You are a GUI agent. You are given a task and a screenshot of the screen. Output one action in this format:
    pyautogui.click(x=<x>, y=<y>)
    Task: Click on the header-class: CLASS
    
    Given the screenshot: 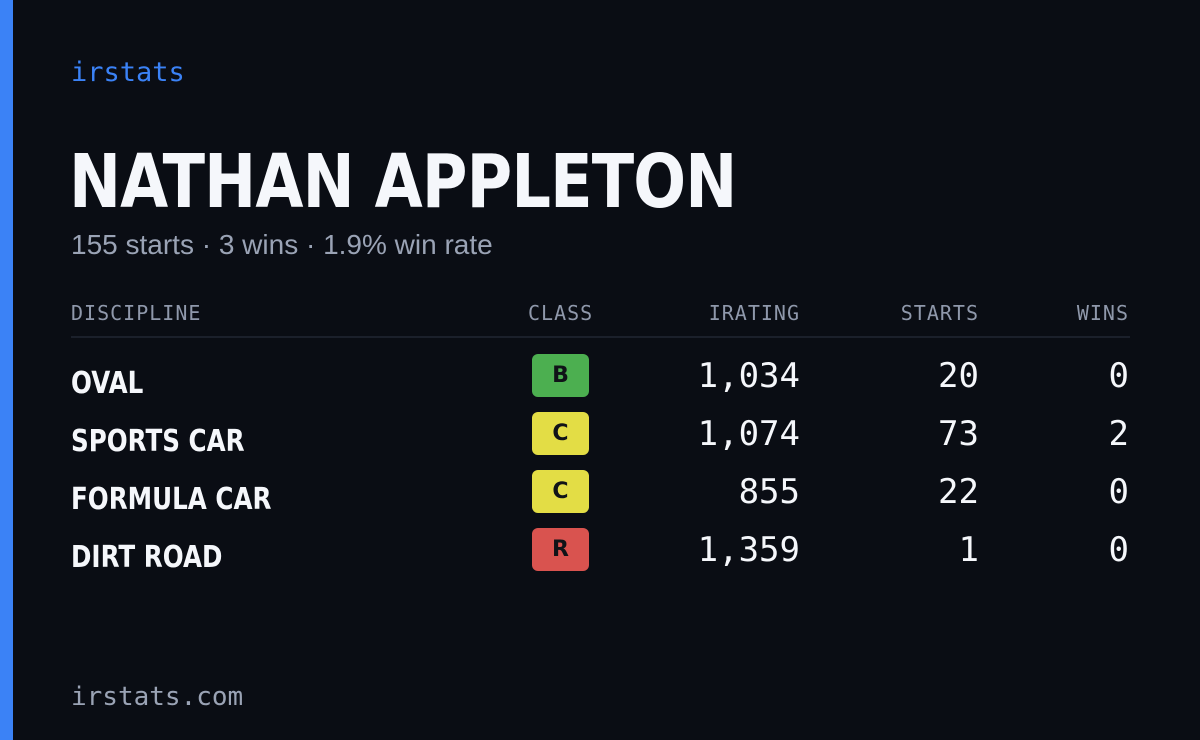 What is the action you would take?
    pyautogui.click(x=561, y=313)
    